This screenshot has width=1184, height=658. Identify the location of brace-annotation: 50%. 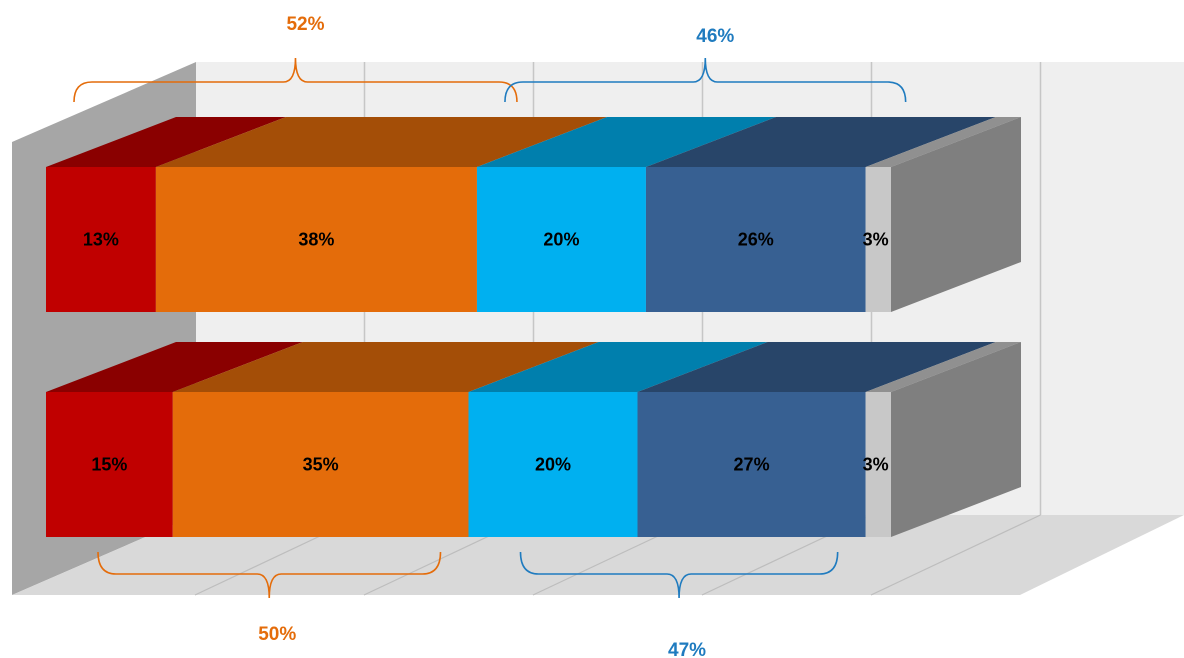
(269, 598).